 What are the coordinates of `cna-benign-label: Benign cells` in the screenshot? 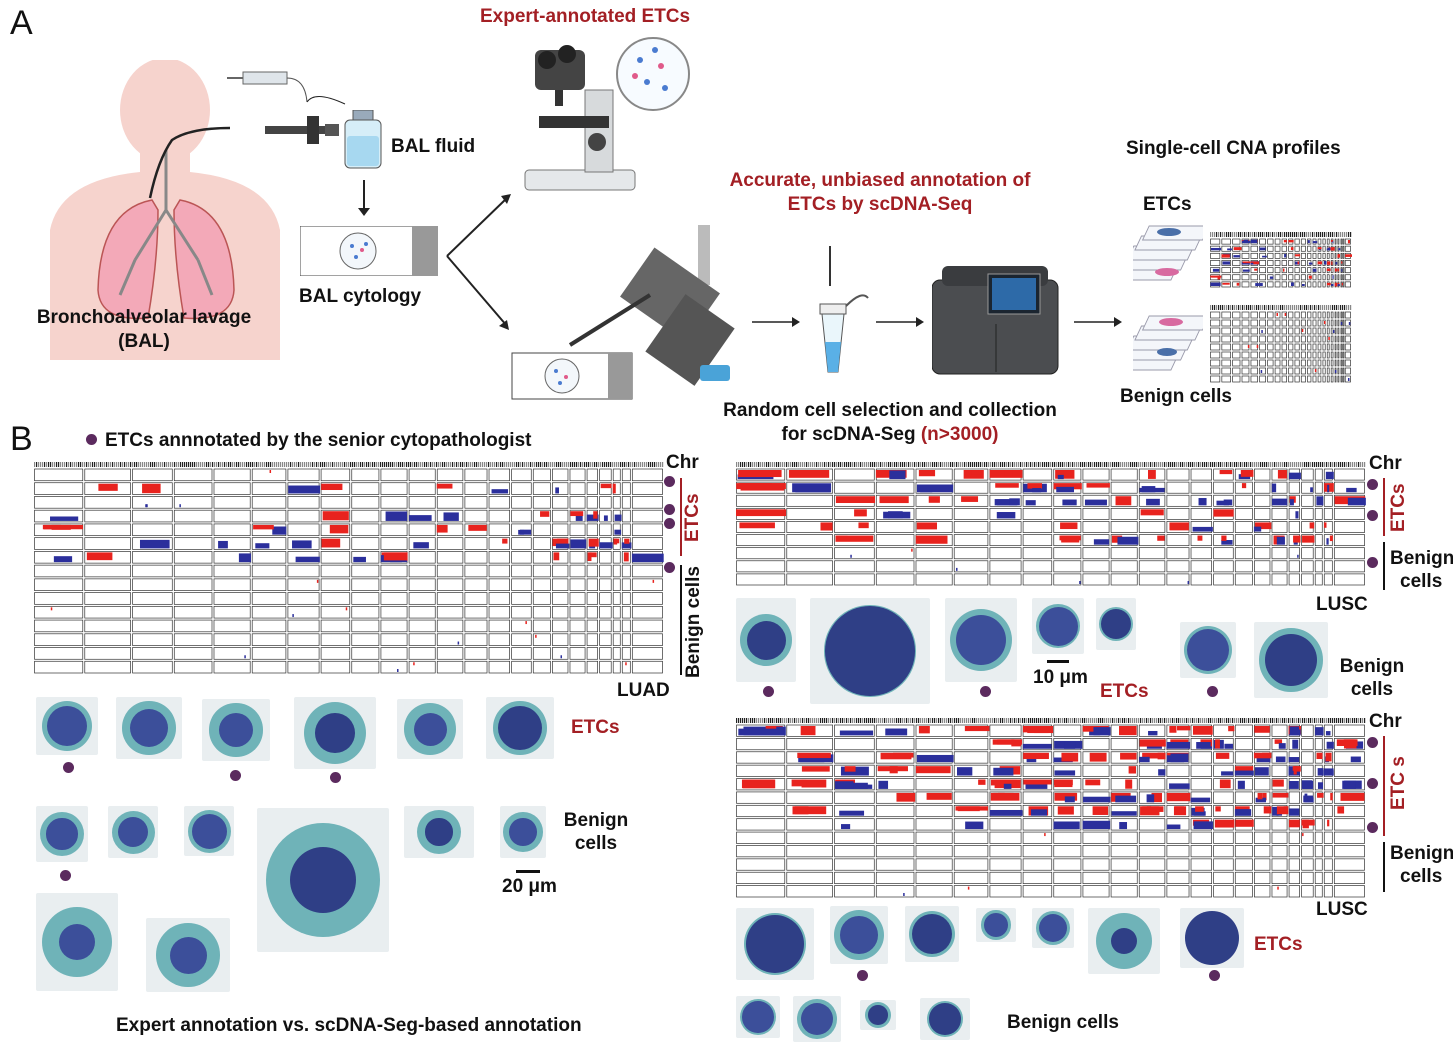 It's located at (1176, 396).